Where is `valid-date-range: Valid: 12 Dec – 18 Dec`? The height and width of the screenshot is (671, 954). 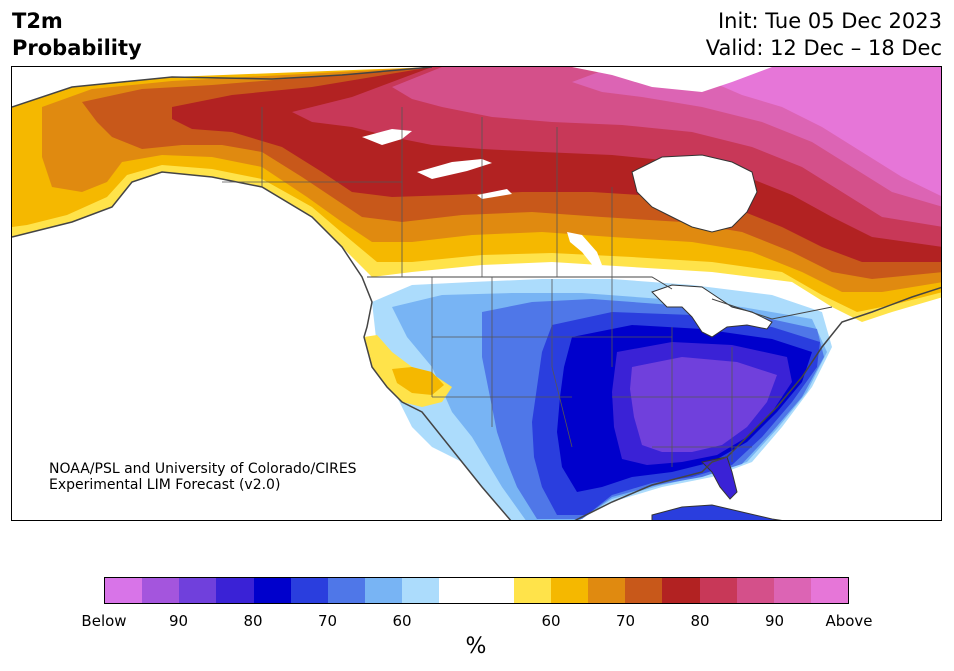
valid-date-range: Valid: 12 Dec – 18 Dec is located at coordinates (823, 48).